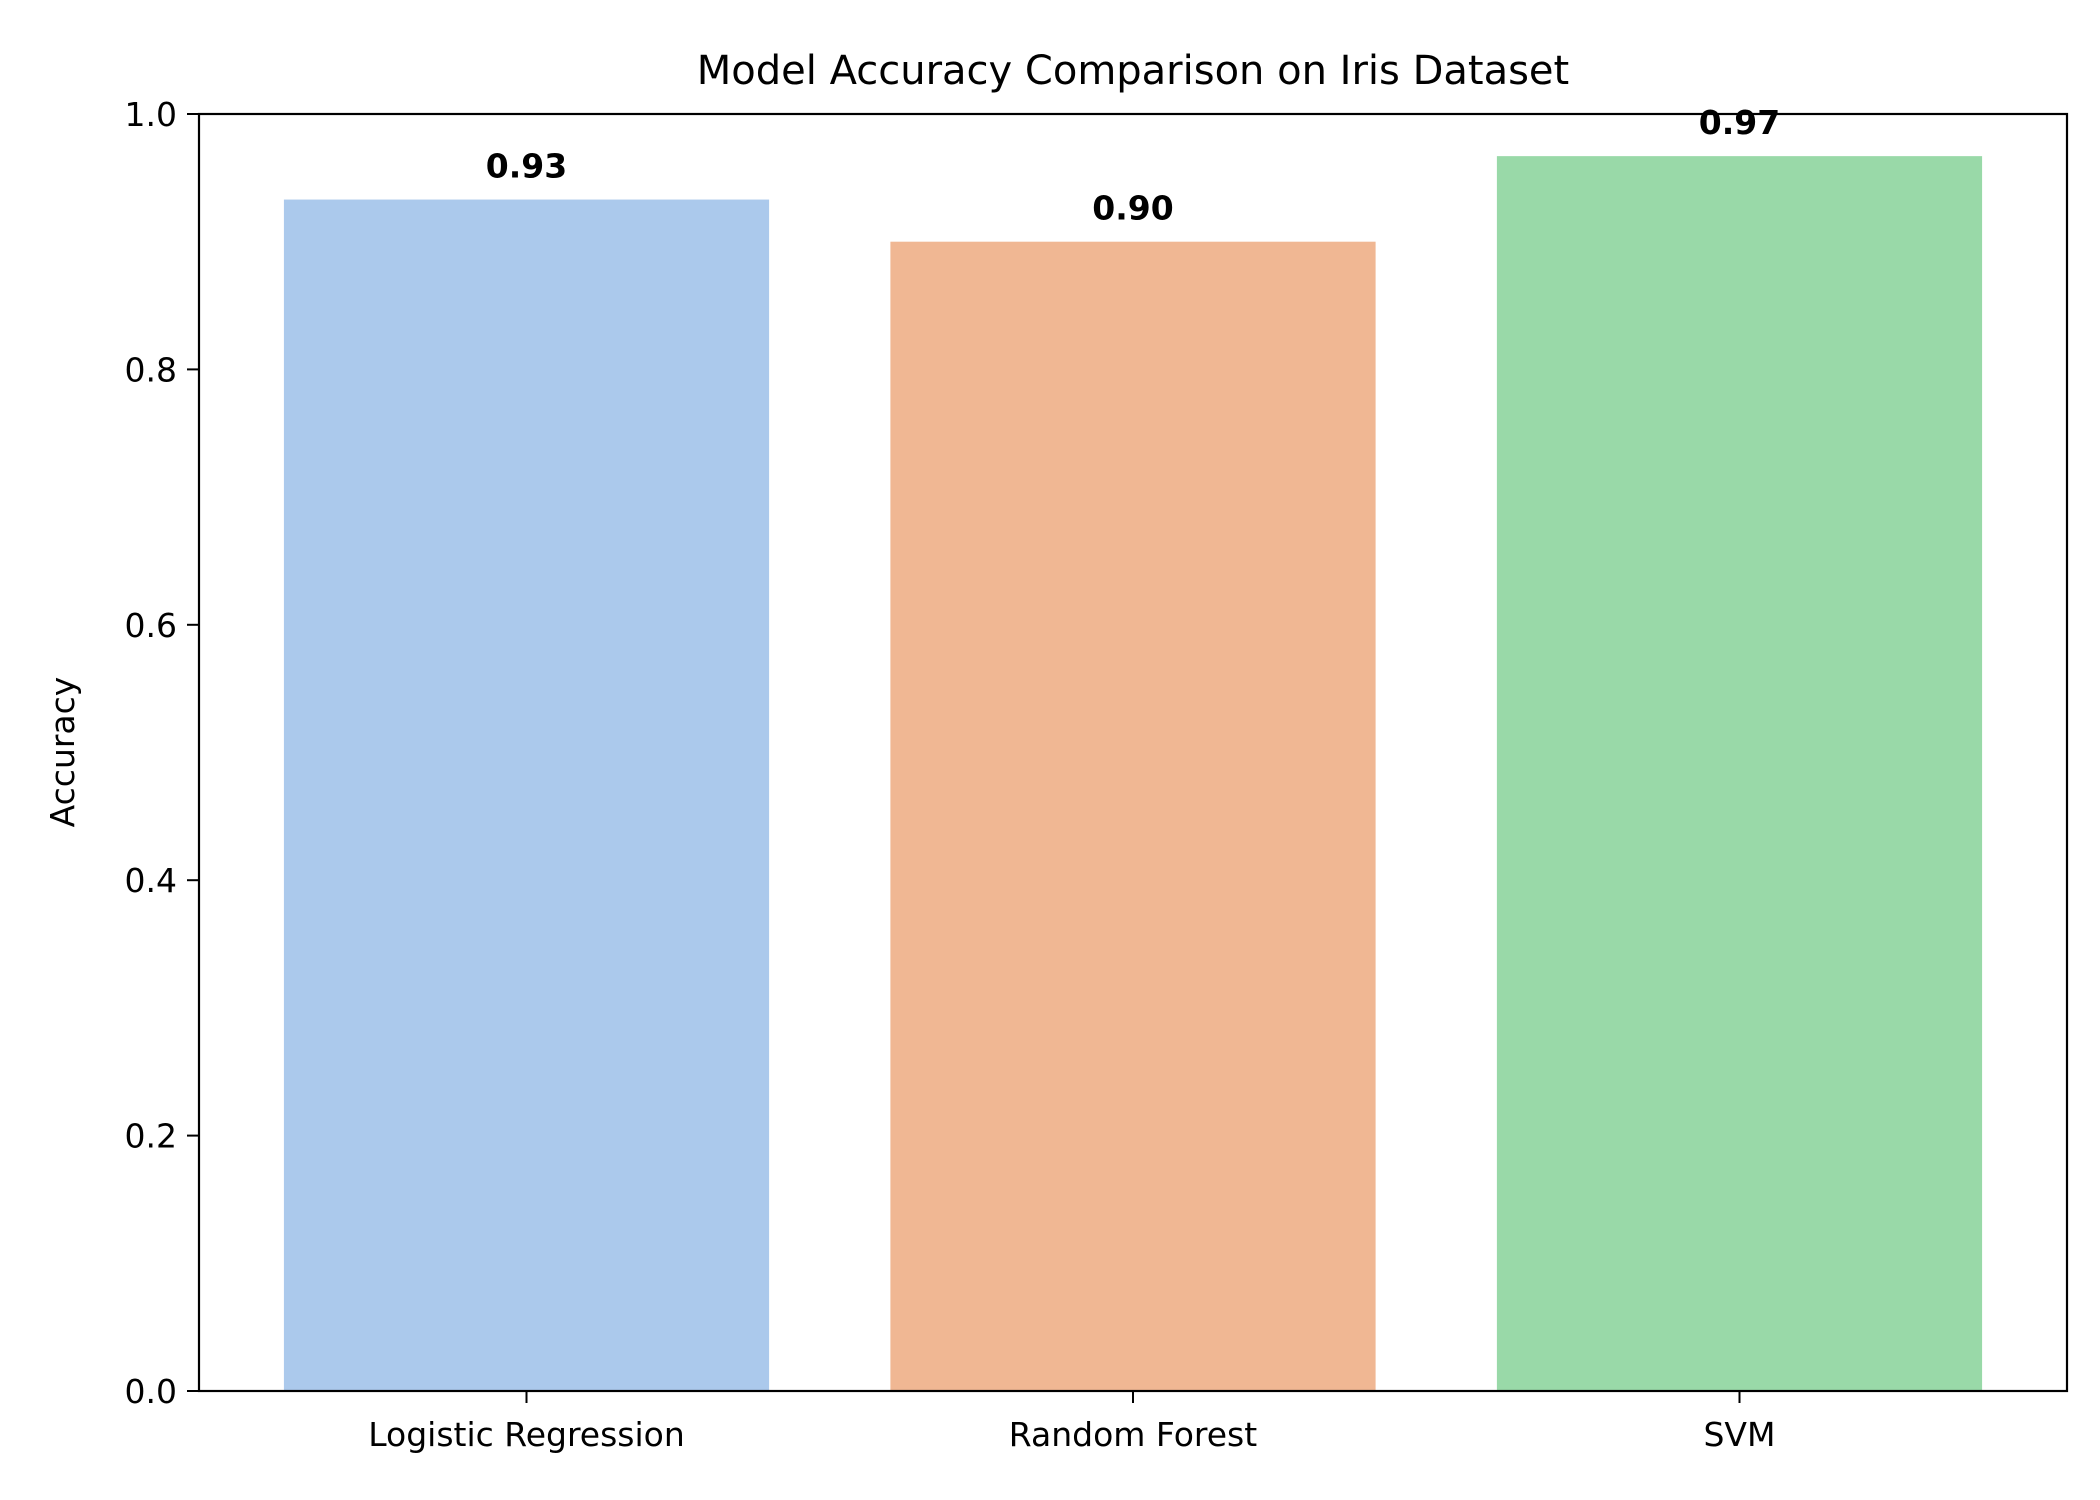 This screenshot has height=1500, width=2100. Describe the element at coordinates (151, 1136) in the screenshot. I see `y-tick-label: 0.2` at that location.